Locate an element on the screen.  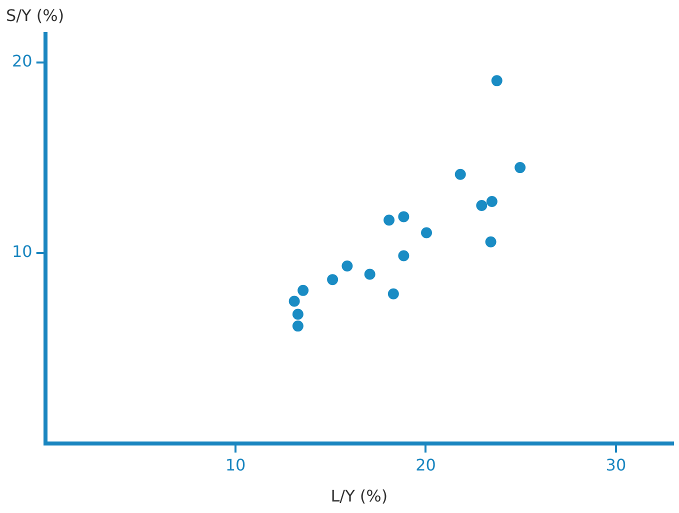
x-axis-title: L/Y (%) is located at coordinates (359, 496).